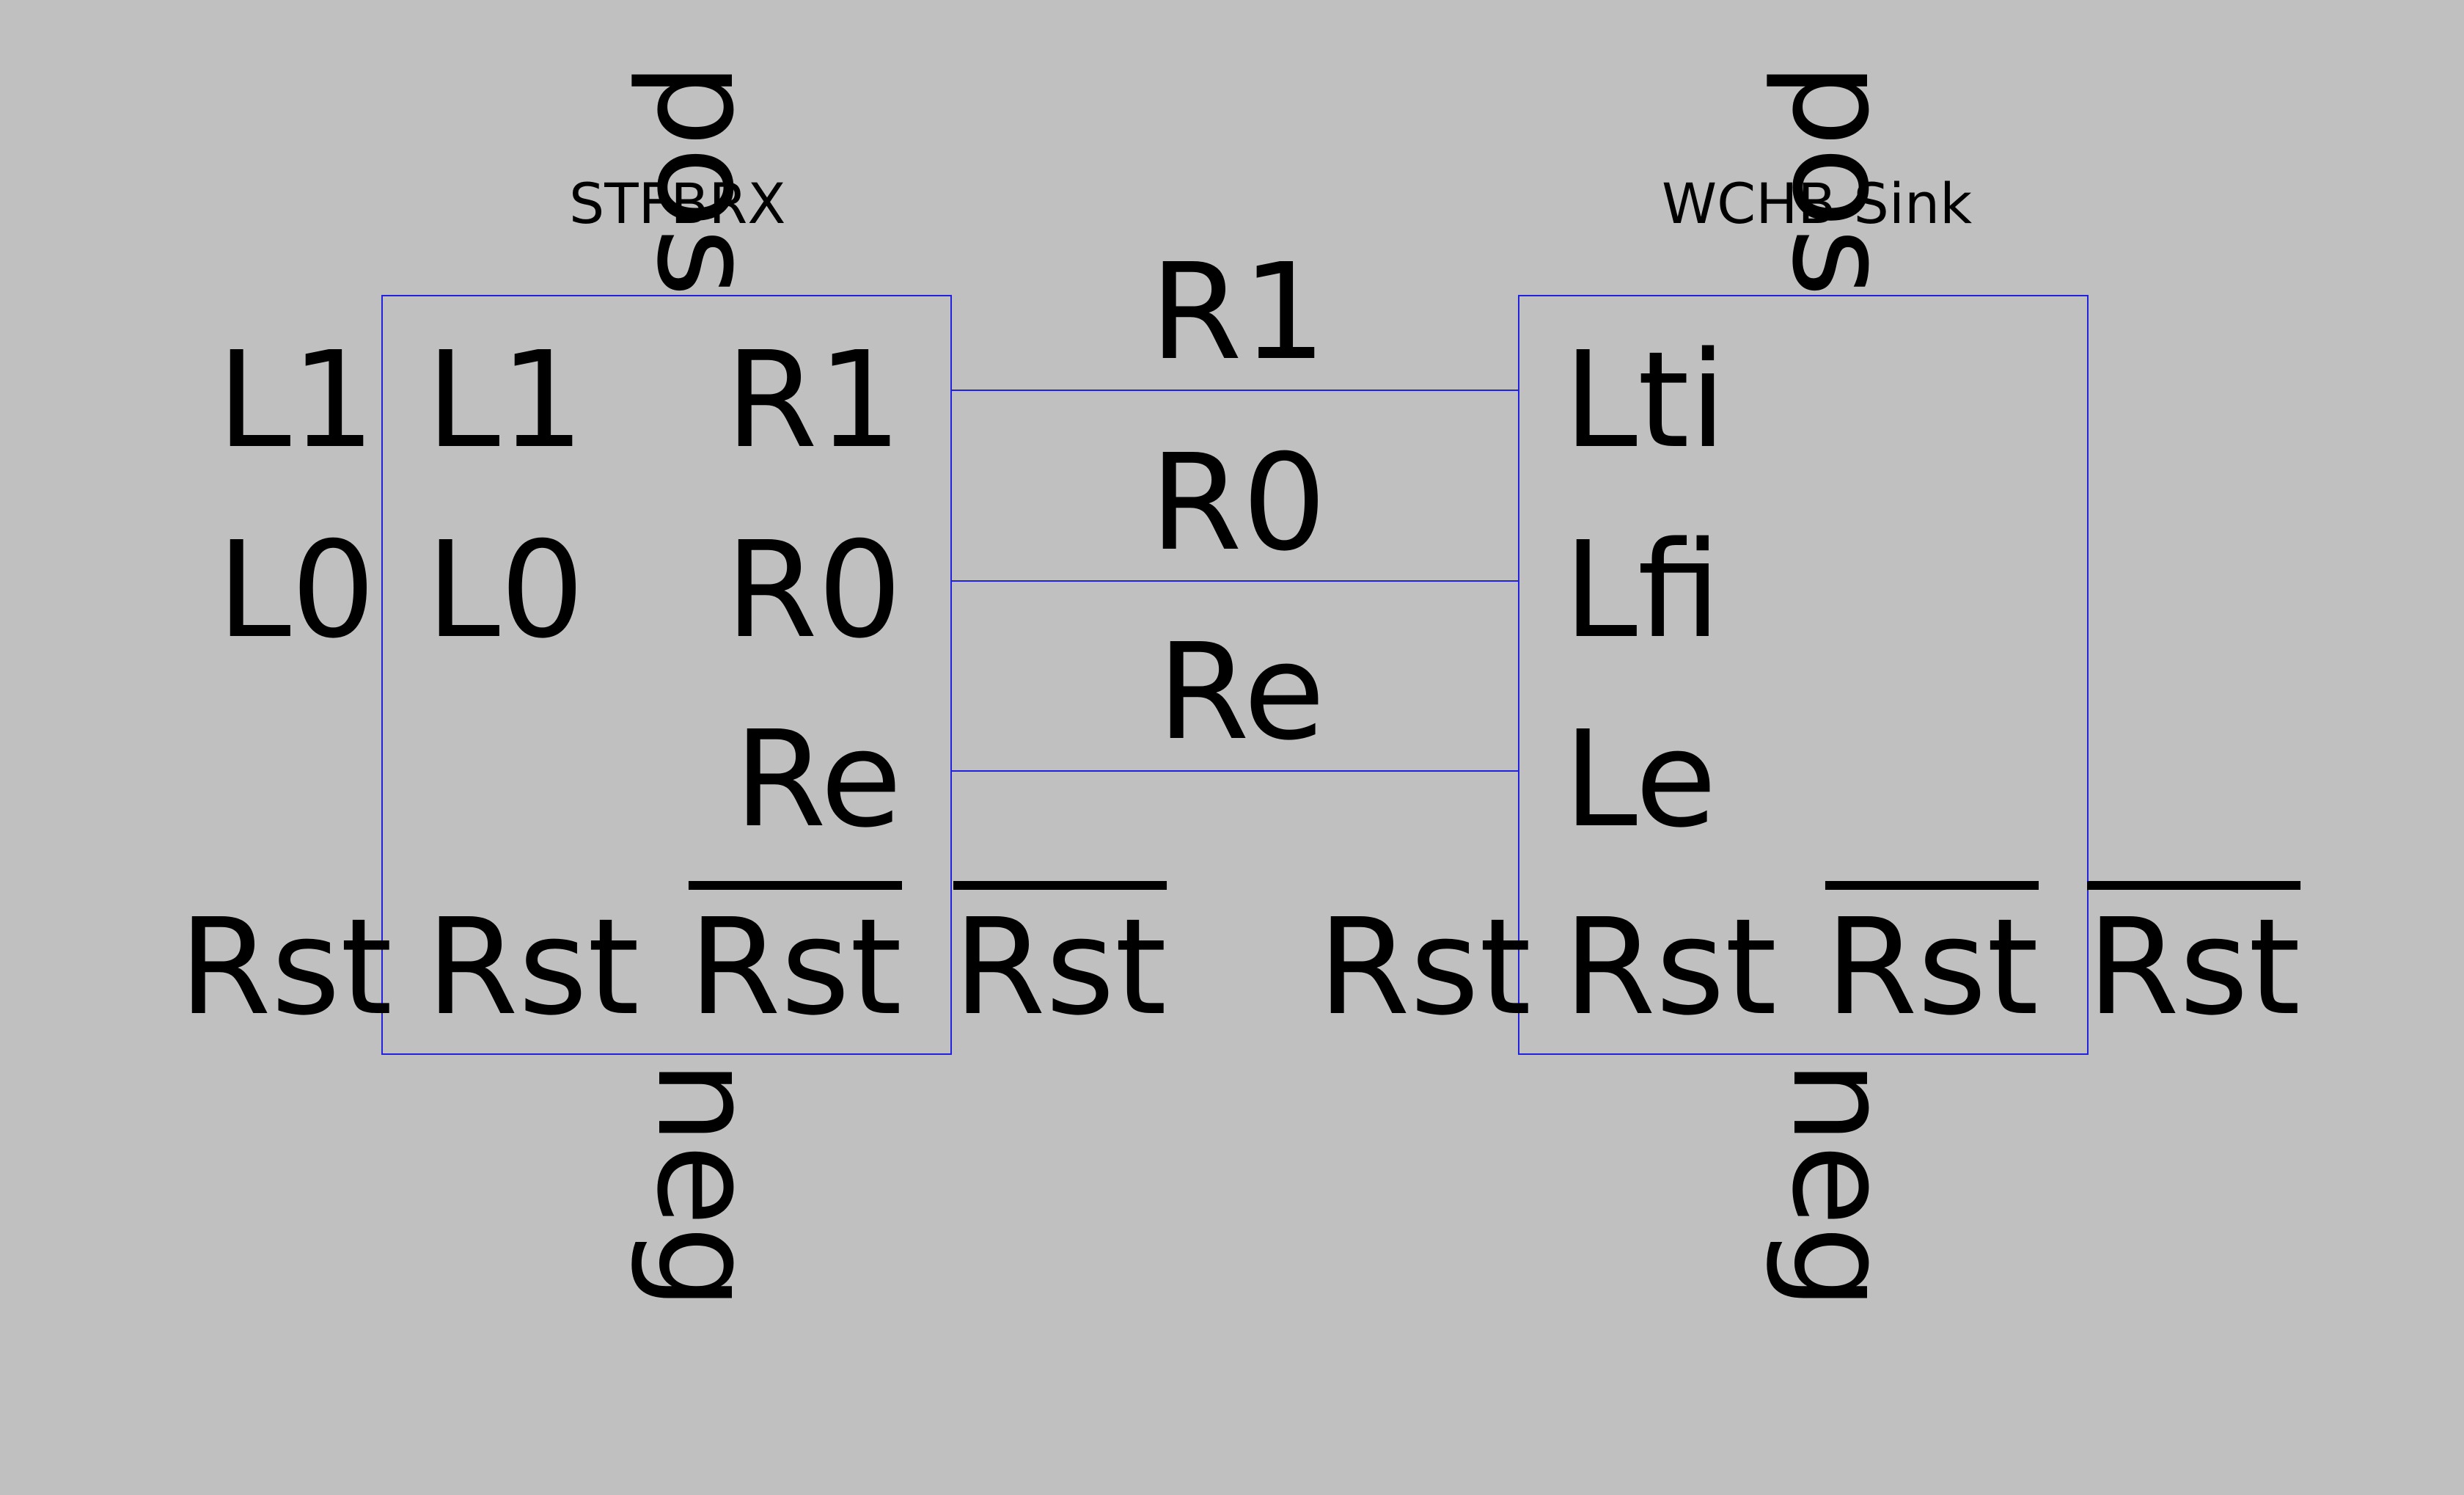  What do you see at coordinates (795, 967) in the screenshot?
I see `stfbrx-pin-rst-bar: Rst` at bounding box center [795, 967].